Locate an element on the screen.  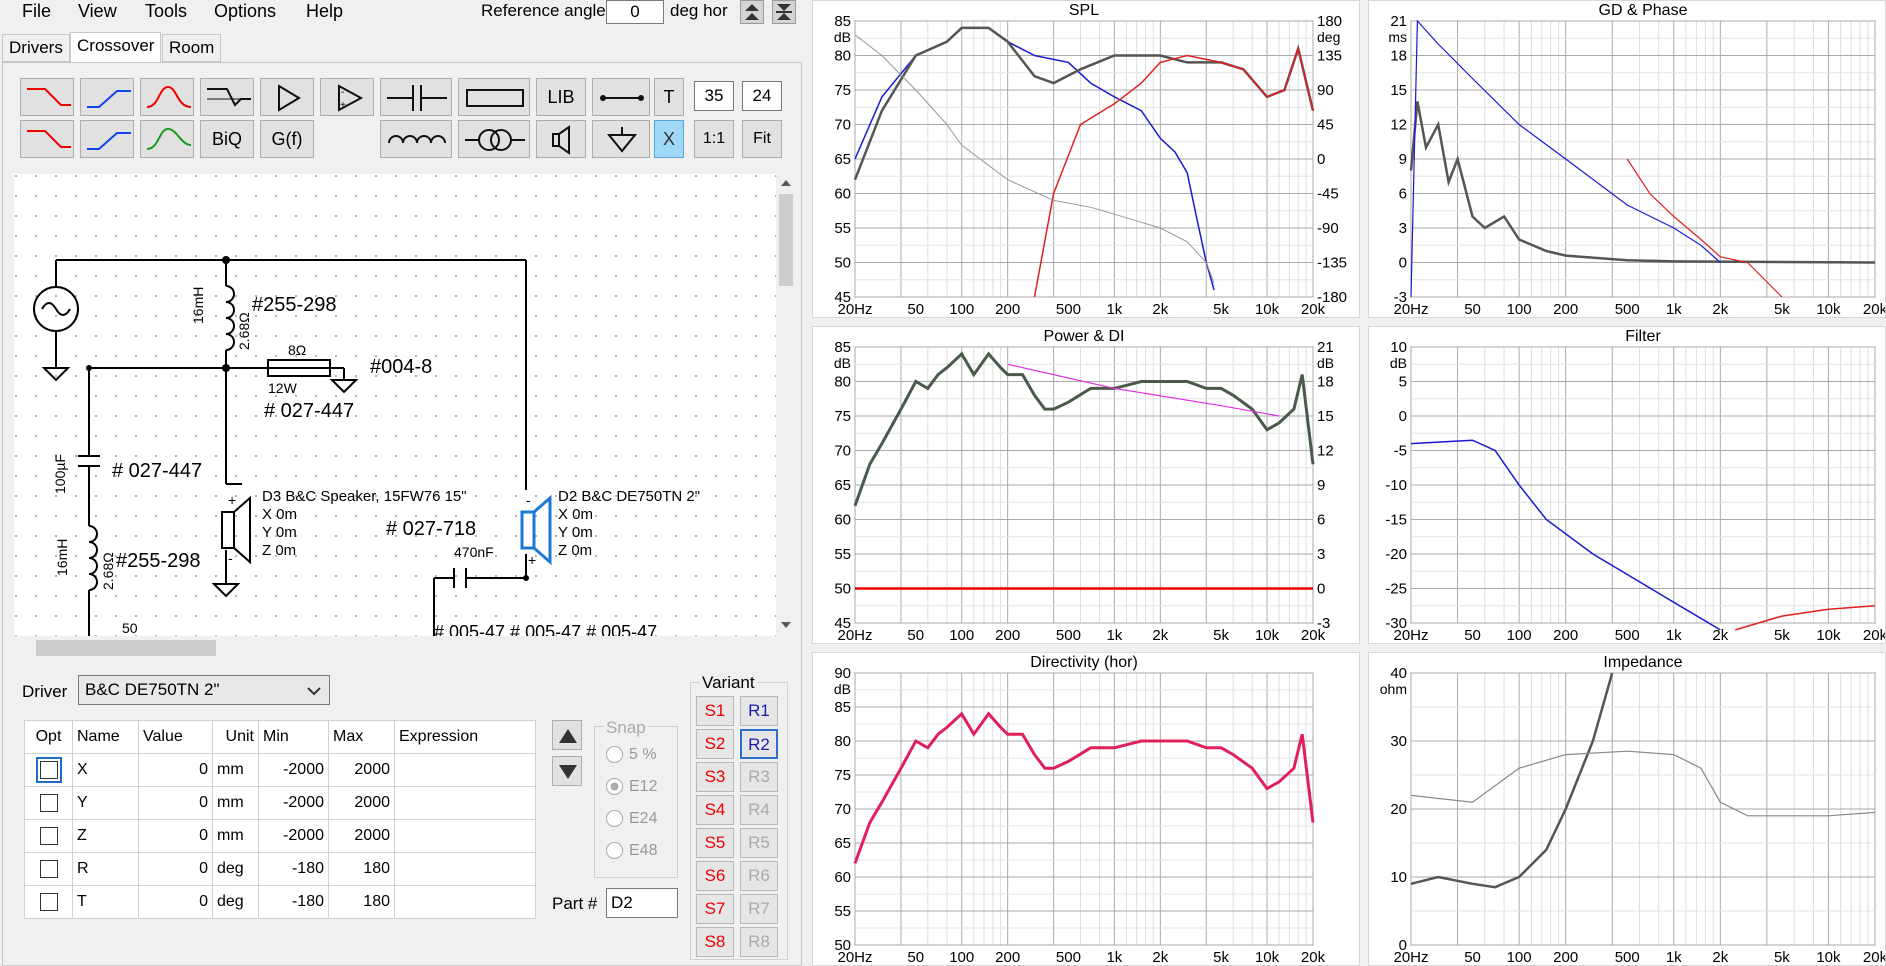
tab-room: Room is located at coordinates (192, 48).